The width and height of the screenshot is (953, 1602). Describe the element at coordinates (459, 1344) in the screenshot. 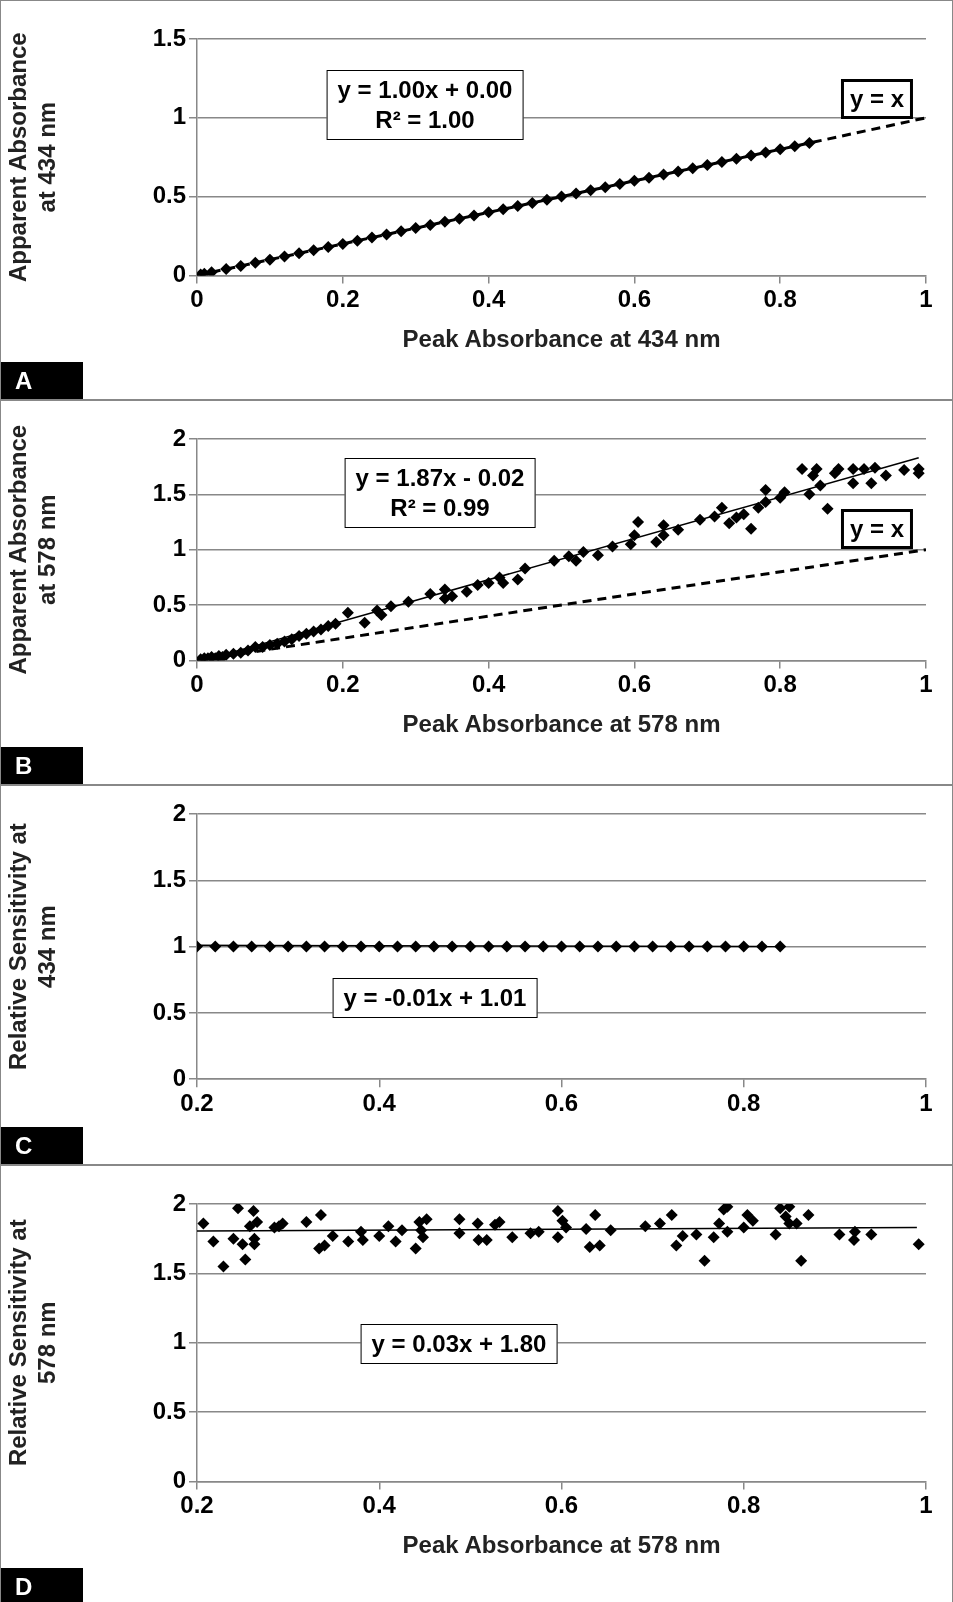

I see `annotation: y = 0.03x + 1.80` at that location.